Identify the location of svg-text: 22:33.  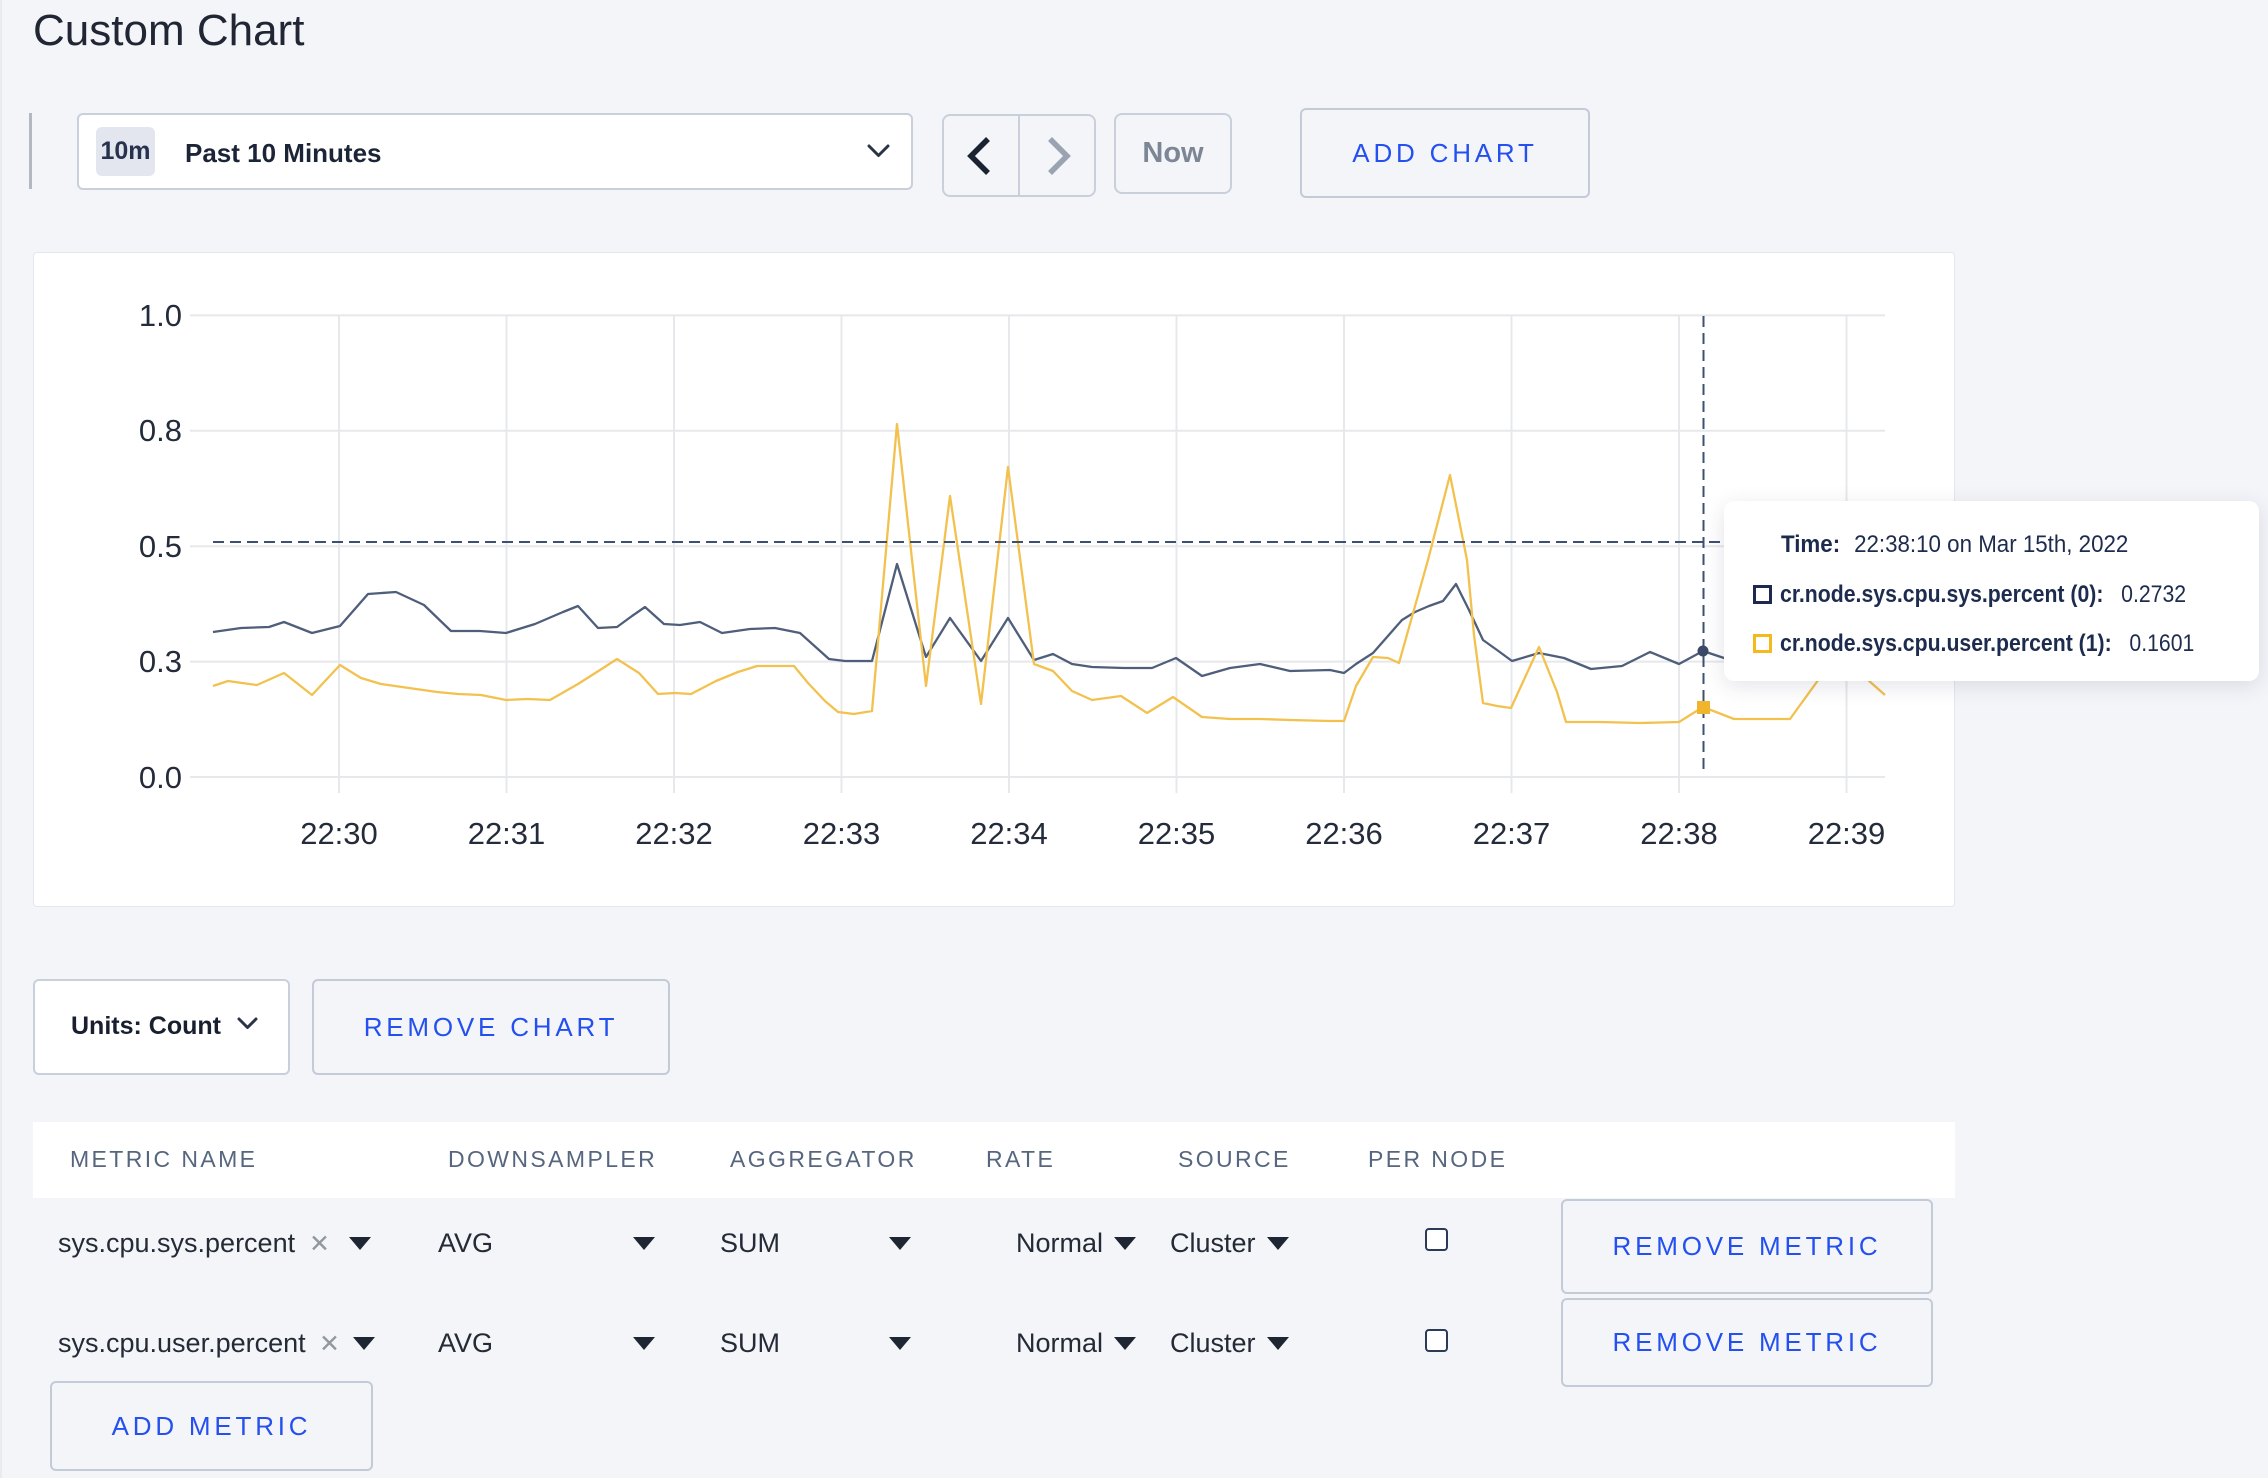
(842, 833).